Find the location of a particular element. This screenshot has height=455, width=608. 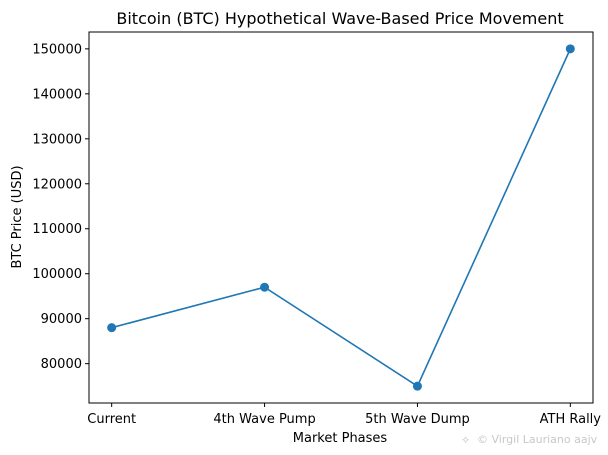

y-tick-label: 130000 is located at coordinates (57, 139).